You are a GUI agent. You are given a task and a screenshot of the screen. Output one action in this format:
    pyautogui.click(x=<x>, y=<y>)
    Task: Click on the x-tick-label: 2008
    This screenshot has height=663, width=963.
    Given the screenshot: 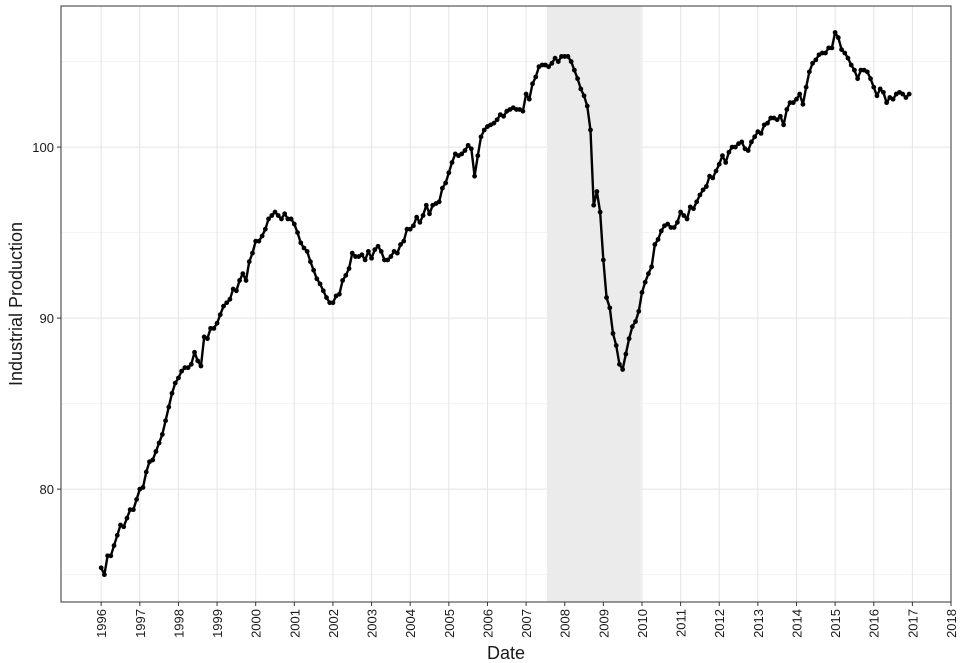 What is the action you would take?
    pyautogui.click(x=565, y=623)
    